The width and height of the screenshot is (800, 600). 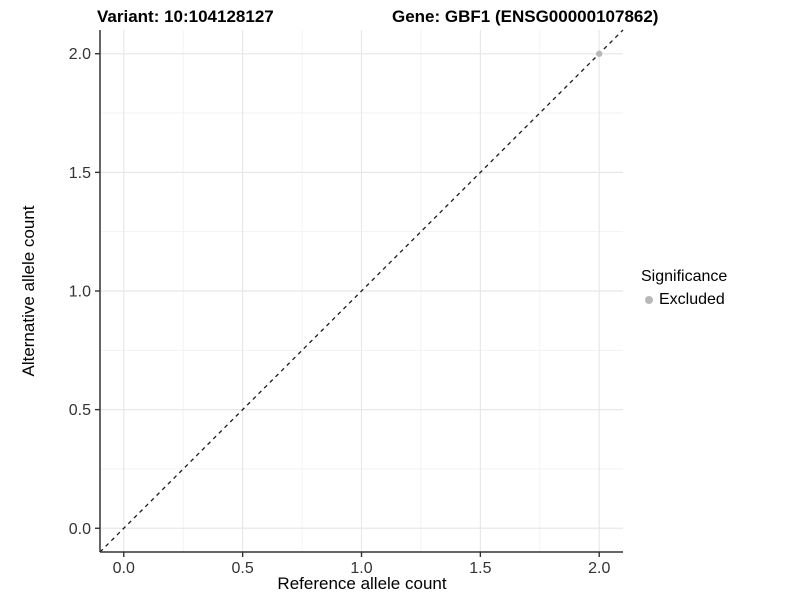 I want to click on data-point-excluded, so click(x=599, y=53).